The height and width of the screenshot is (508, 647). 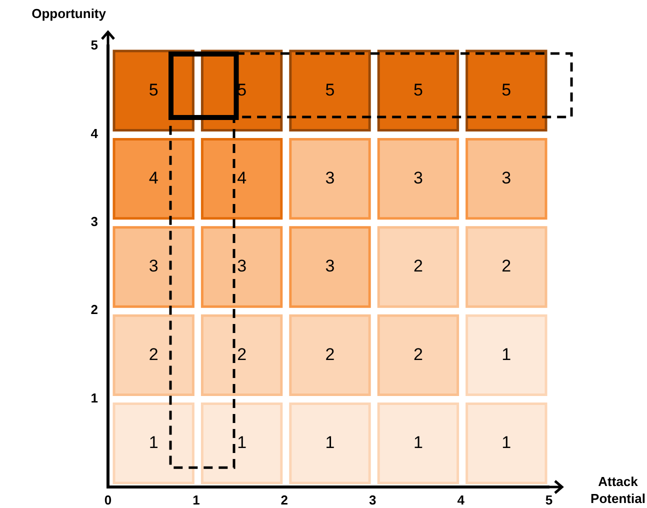 I want to click on y-axis-title: Opportunity, so click(x=69, y=13).